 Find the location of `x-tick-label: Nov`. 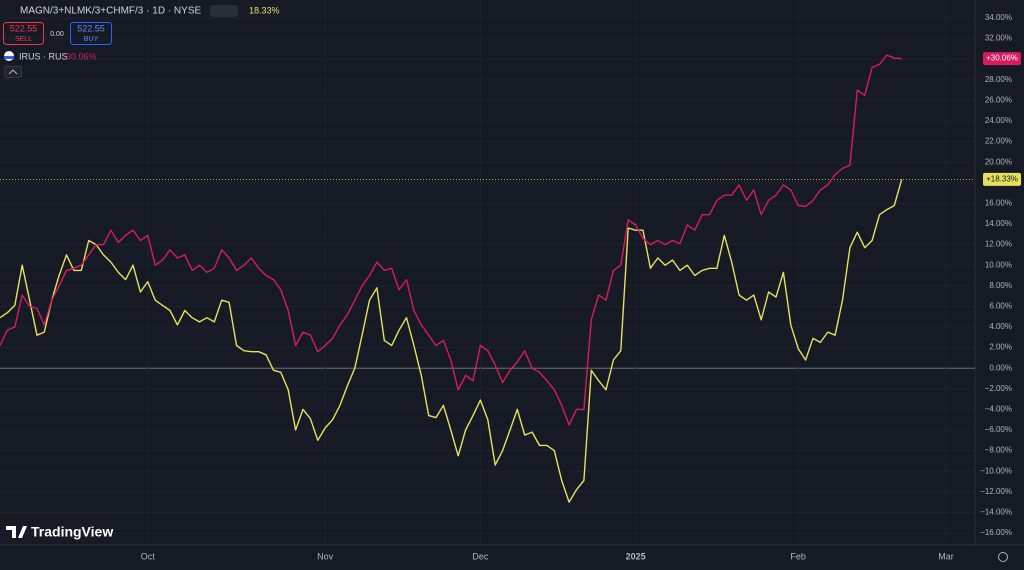

x-tick-label: Nov is located at coordinates (325, 556).